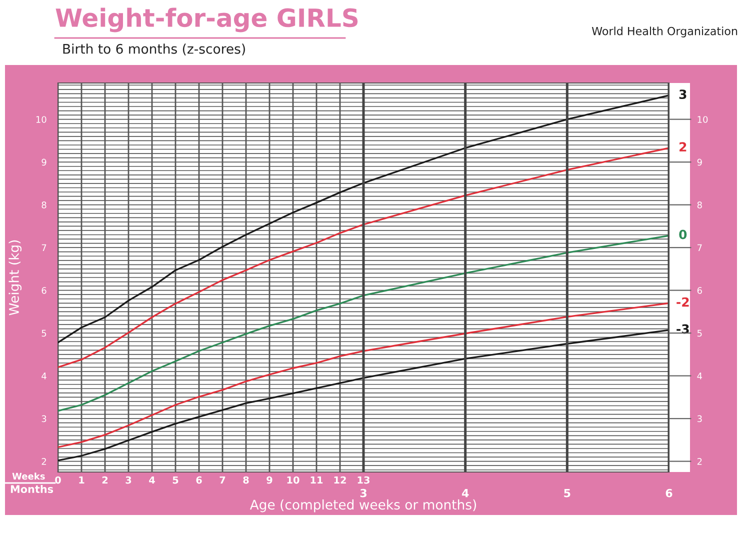 Image resolution: width=745 pixels, height=542 pixels. I want to click on series-label: 0, so click(683, 235).